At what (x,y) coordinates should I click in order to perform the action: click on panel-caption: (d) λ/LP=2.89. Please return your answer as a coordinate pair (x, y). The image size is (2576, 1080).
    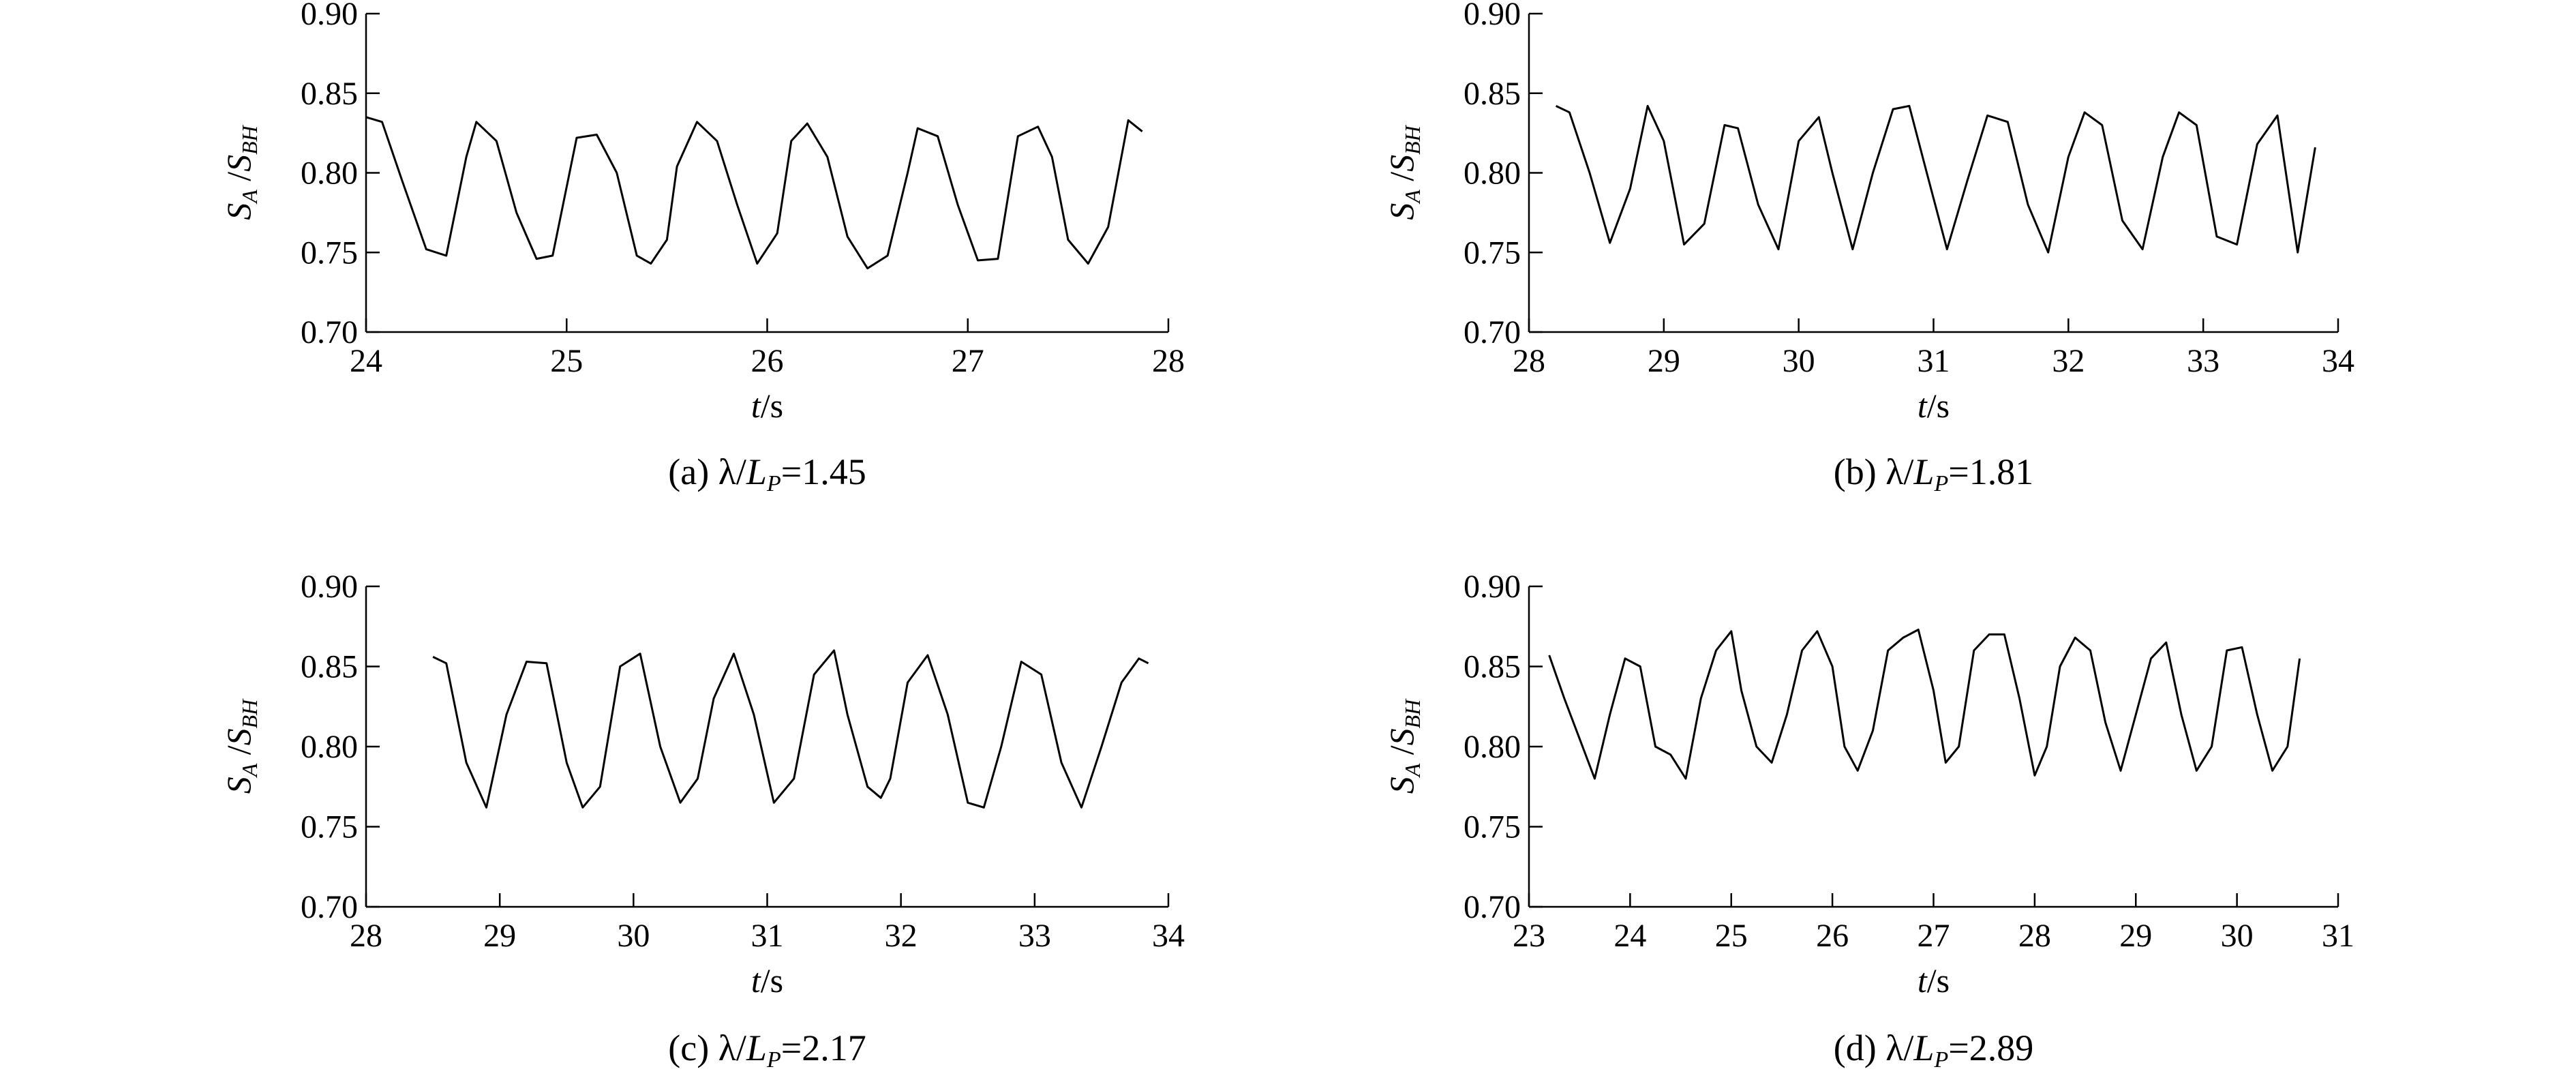
    Looking at the image, I should click on (1933, 1050).